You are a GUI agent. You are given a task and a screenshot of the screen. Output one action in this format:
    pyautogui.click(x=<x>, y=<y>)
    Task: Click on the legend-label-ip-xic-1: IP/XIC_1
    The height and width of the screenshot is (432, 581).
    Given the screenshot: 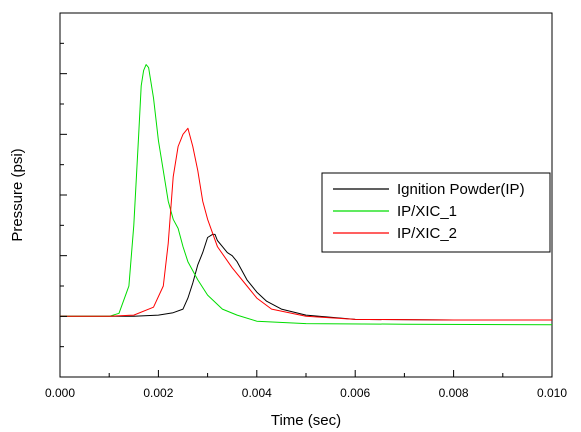 What is the action you would take?
    pyautogui.click(x=427, y=211)
    